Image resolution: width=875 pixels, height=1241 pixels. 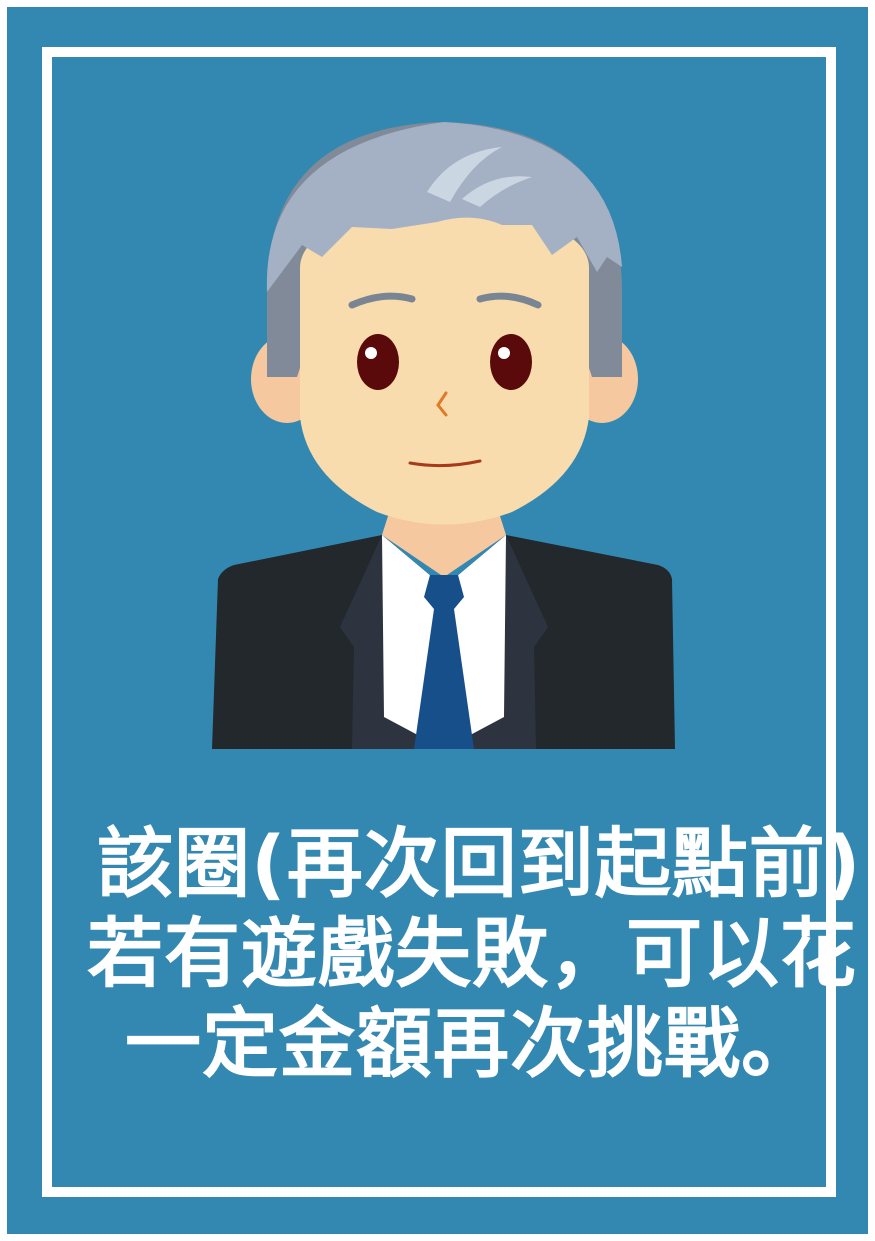 What do you see at coordinates (472, 953) in the screenshot?
I see `message-line: 若有遊戲失敗，可以花` at bounding box center [472, 953].